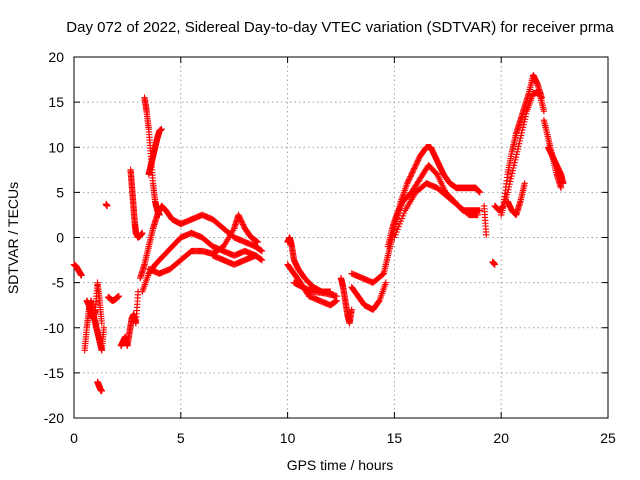  What do you see at coordinates (54, 373) in the screenshot?
I see `y-tick-label: -15` at bounding box center [54, 373].